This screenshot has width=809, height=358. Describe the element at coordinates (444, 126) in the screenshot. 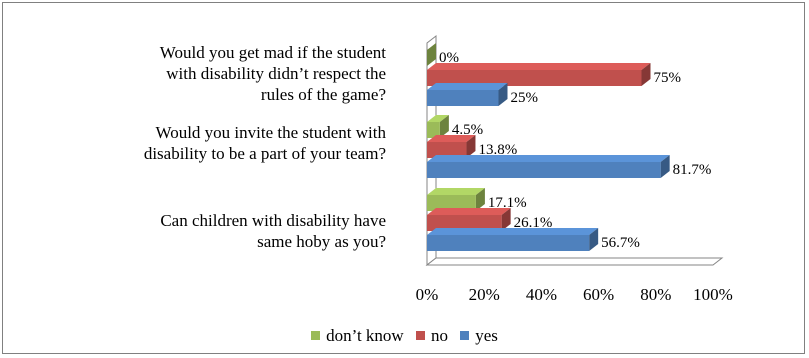

I see `bar-dont-know-1-side` at that location.